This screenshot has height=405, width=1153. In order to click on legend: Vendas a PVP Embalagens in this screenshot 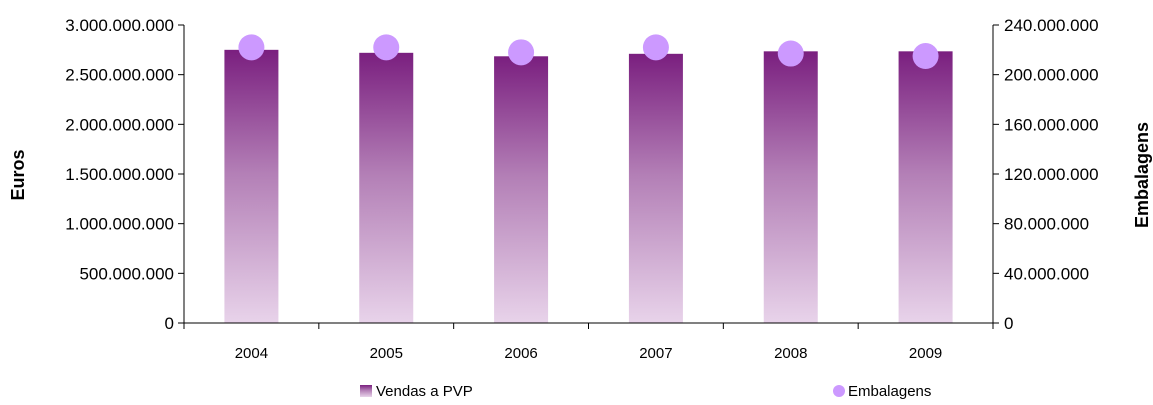, I will do `click(645, 391)`.